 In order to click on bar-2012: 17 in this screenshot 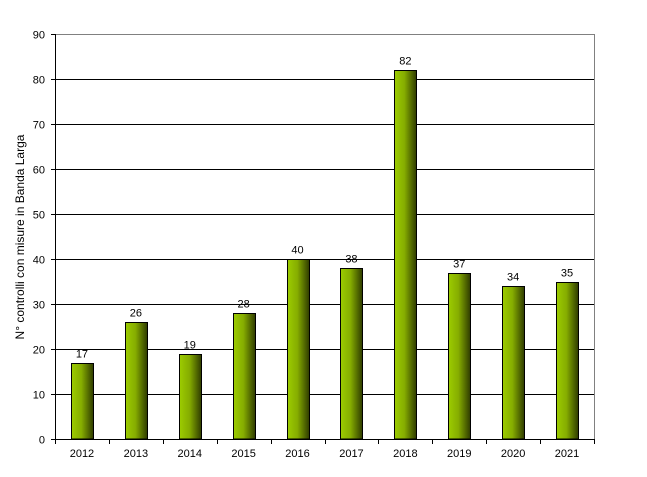, I will do `click(82, 394)`.